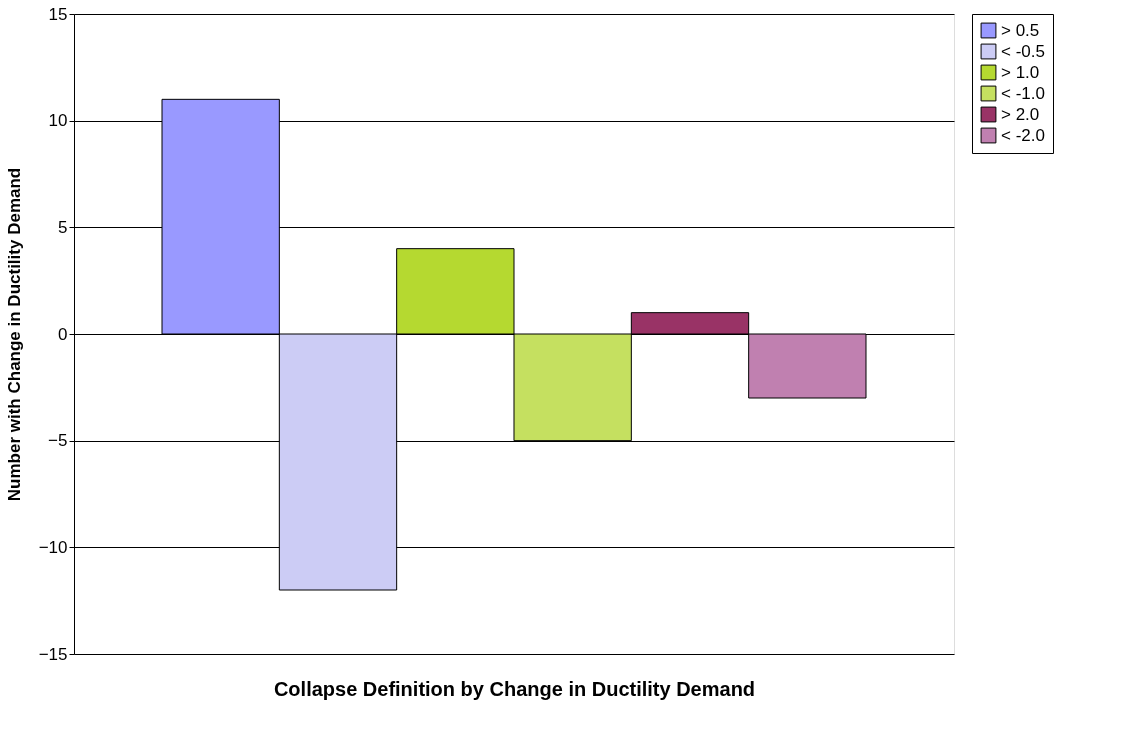 This screenshot has height=733, width=1122. I want to click on legend-label: > 1.0, so click(1020, 72).